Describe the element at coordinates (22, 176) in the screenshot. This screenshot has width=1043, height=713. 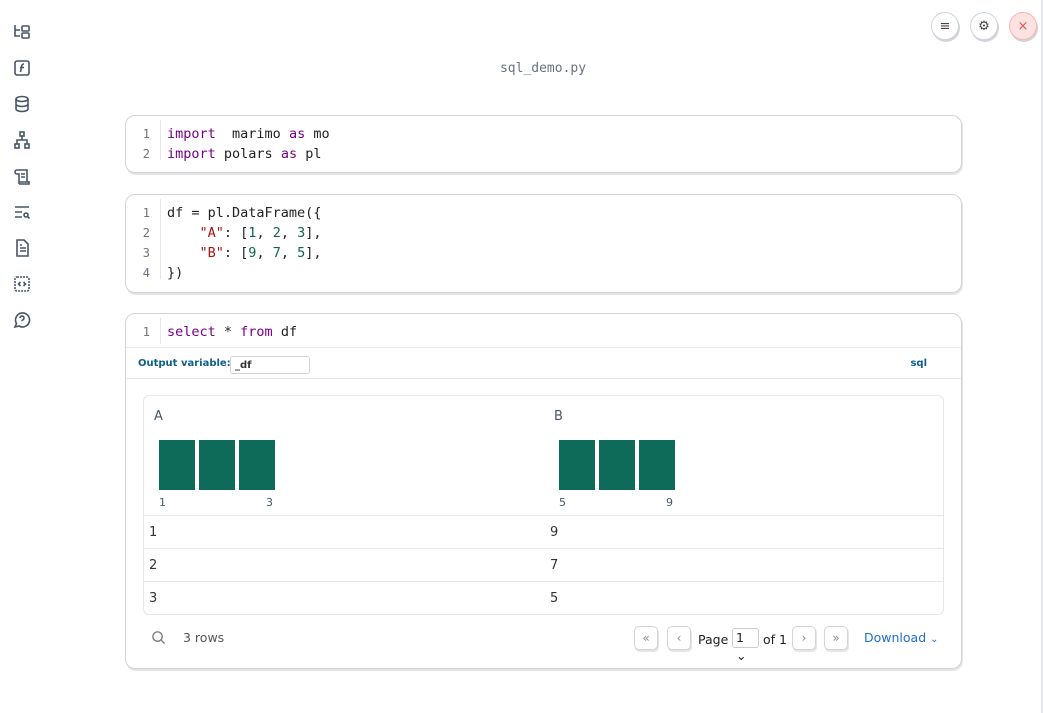
I see `scroll-icon` at that location.